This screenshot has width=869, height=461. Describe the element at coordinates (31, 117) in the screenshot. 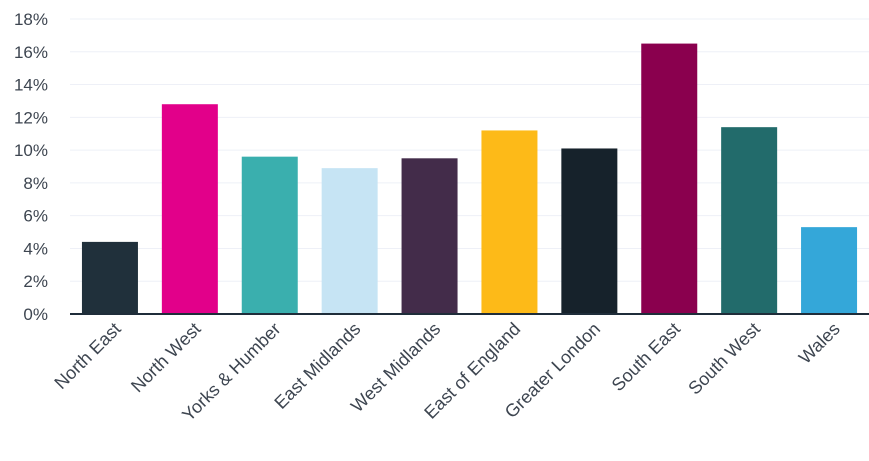

I see `y-tick-label: 12%` at that location.